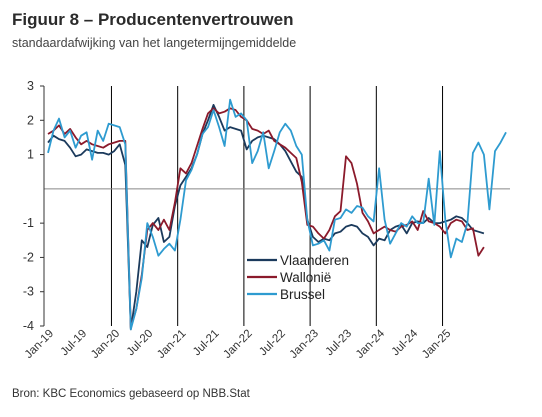  What do you see at coordinates (436, 344) in the screenshot?
I see `x-tick-label: Jan-25` at bounding box center [436, 344].